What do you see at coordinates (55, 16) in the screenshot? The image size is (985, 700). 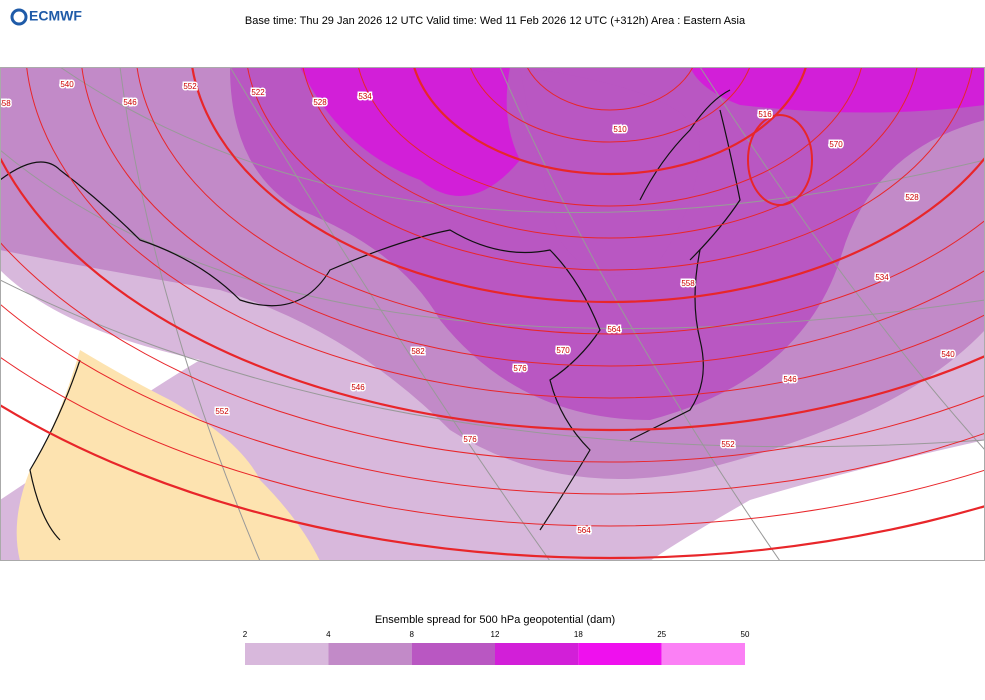 I see `logo-text: ECMWF` at bounding box center [55, 16].